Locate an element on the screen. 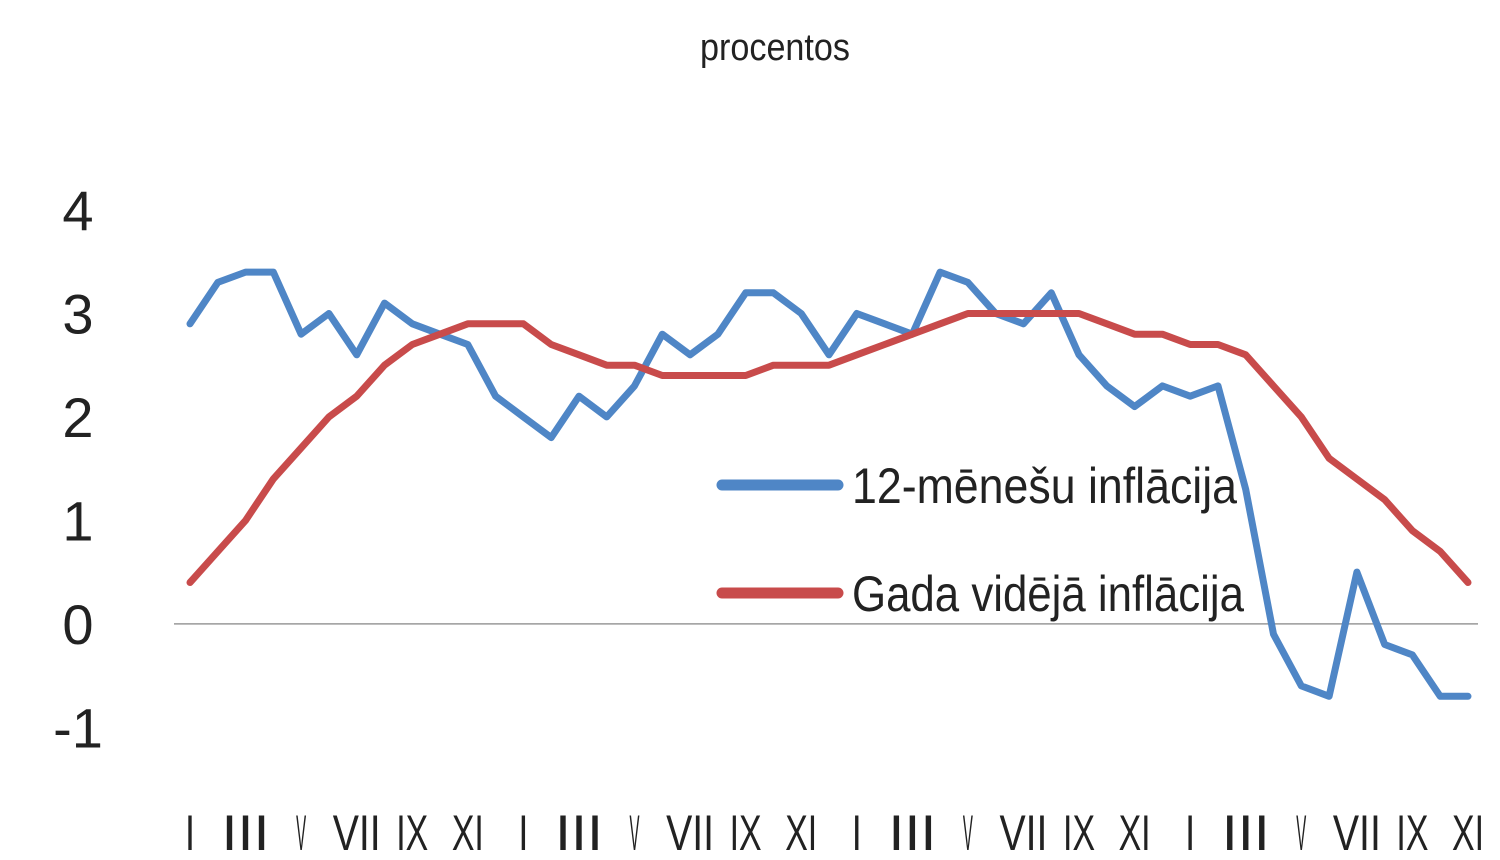 Image resolution: width=1500 pixels, height=860 pixels. y-tick-label: 1 is located at coordinates (77, 520).